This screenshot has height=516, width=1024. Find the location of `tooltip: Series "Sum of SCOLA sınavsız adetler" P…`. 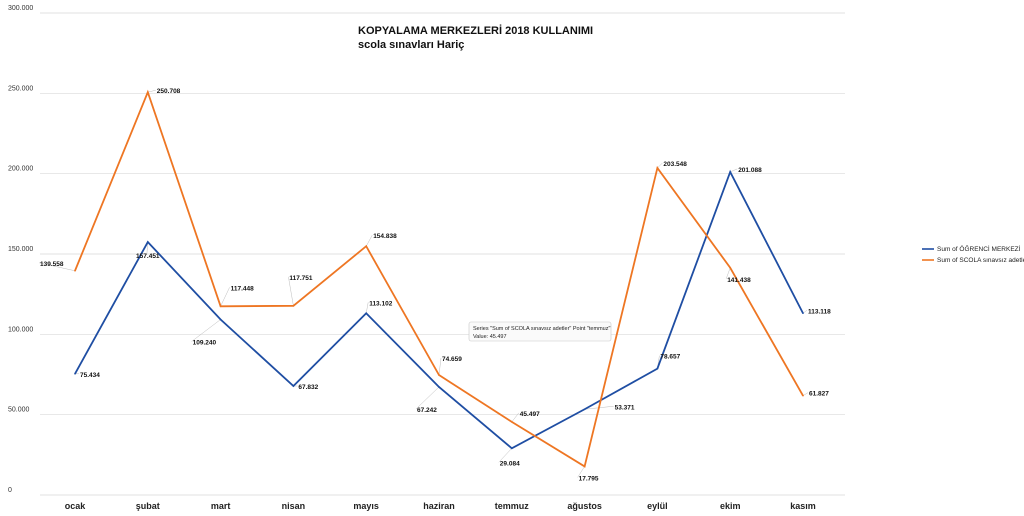

tooltip: Series "Sum of SCOLA sınavsız adetler" P… is located at coordinates (540, 331).